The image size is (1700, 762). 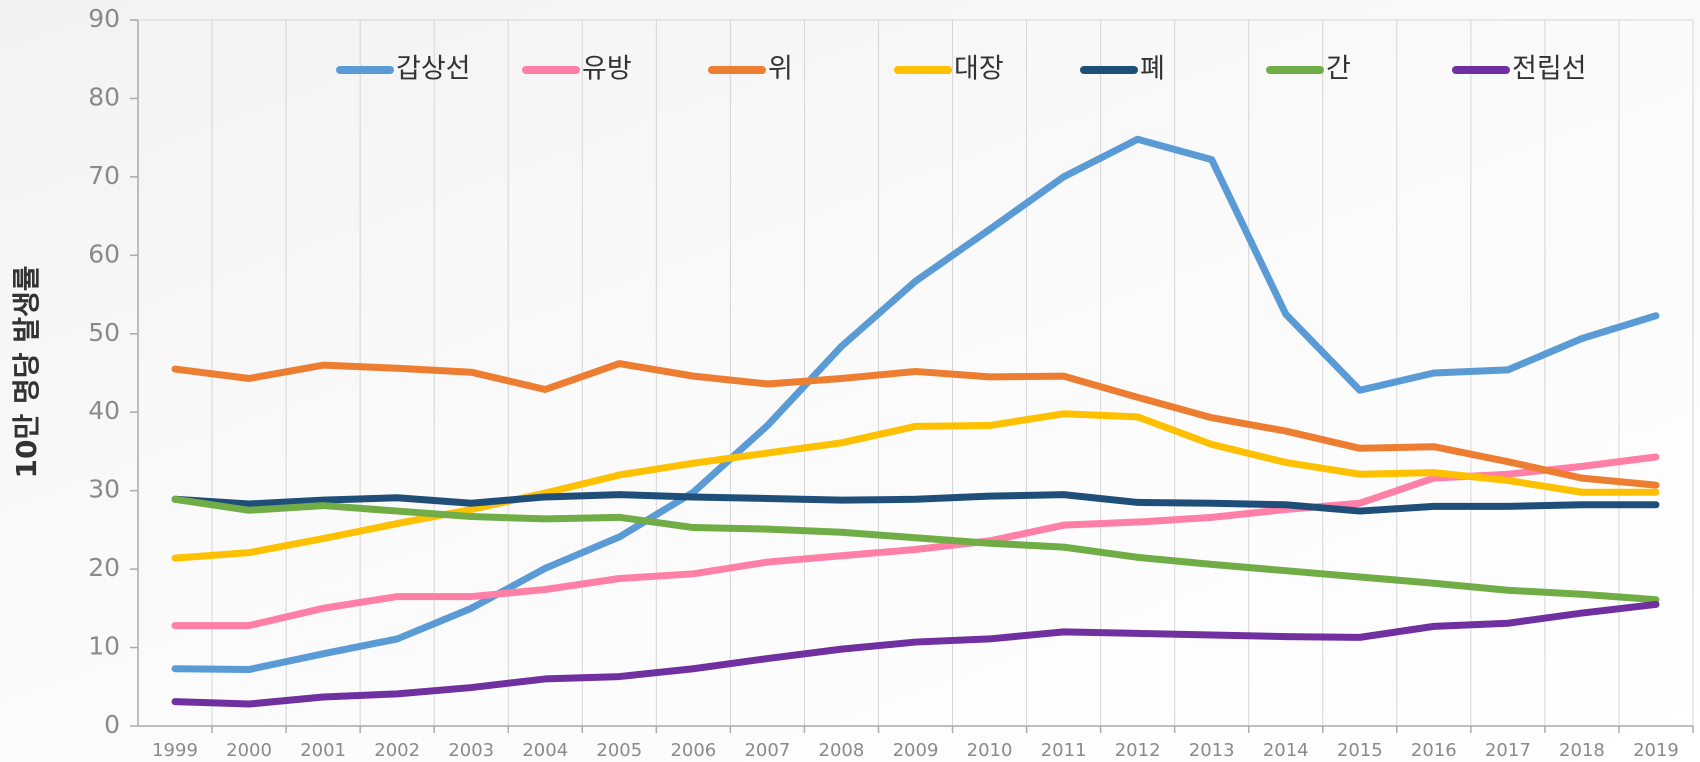 What do you see at coordinates (1286, 750) in the screenshot?
I see `x-tick-label: 2014` at bounding box center [1286, 750].